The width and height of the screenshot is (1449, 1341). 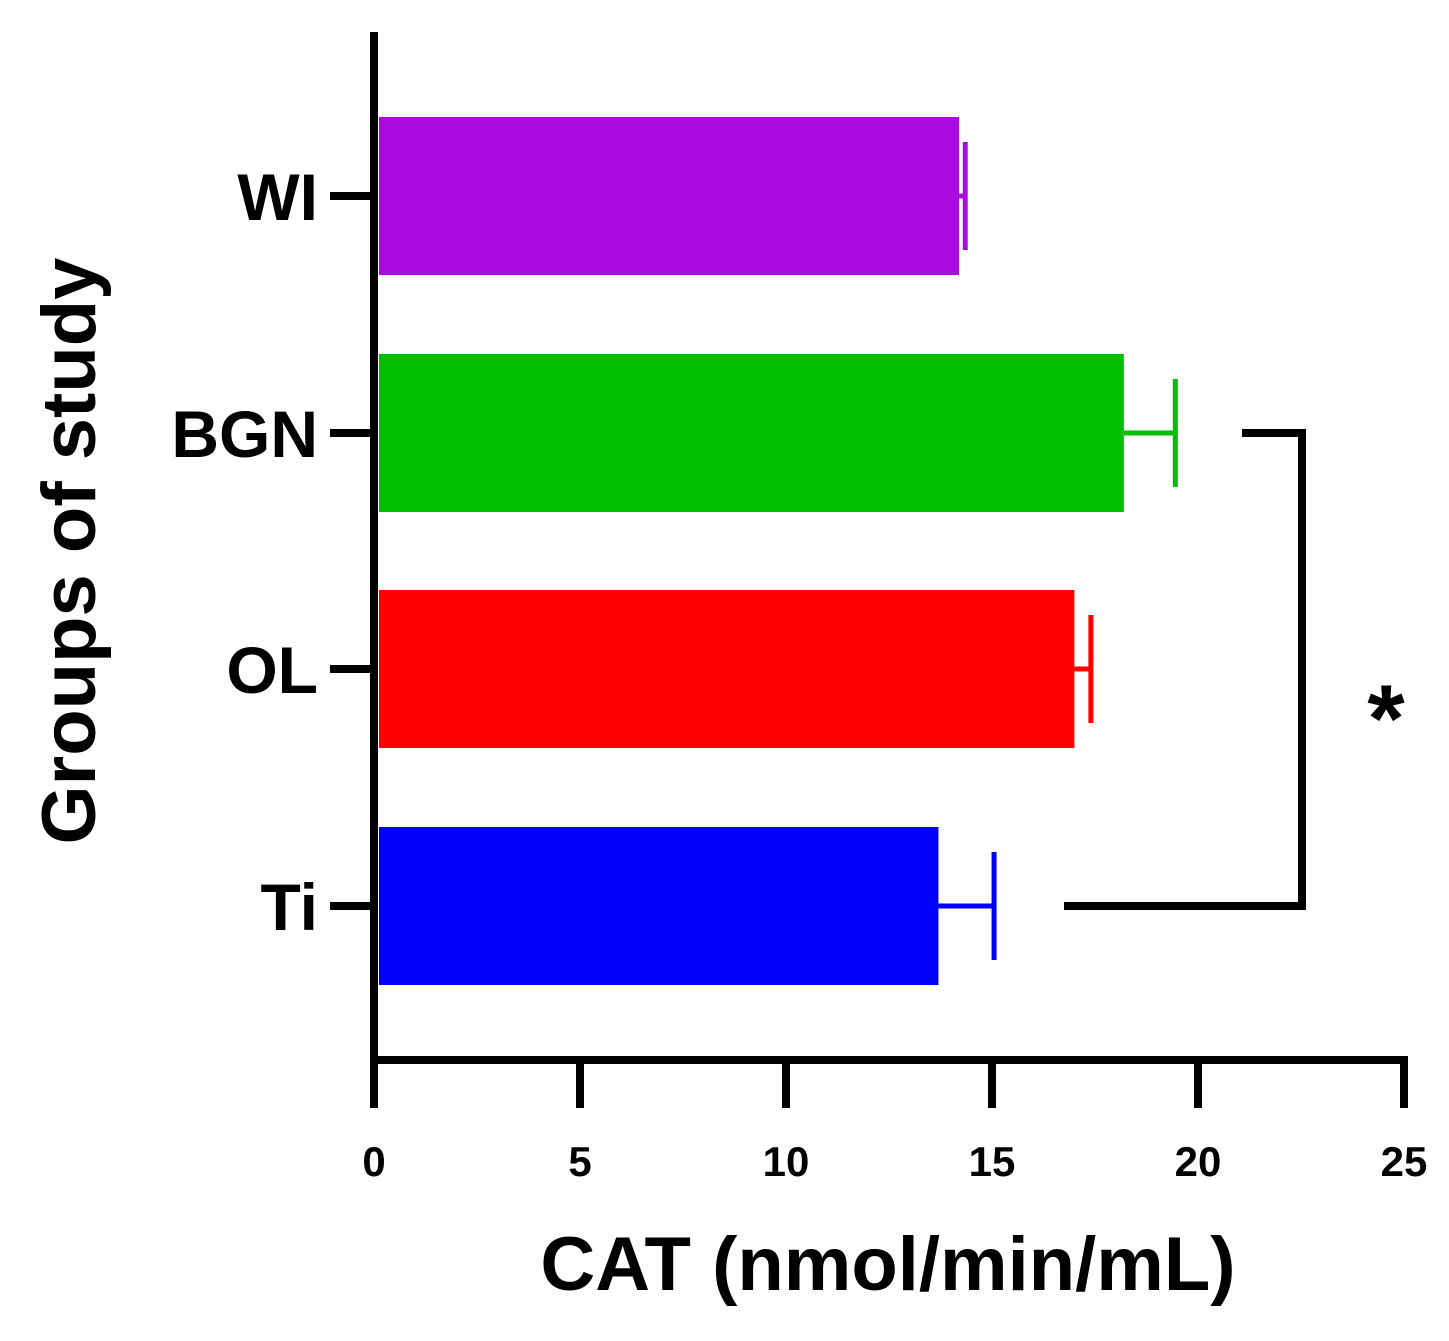 I want to click on category-label-wi: WI, so click(x=277, y=197).